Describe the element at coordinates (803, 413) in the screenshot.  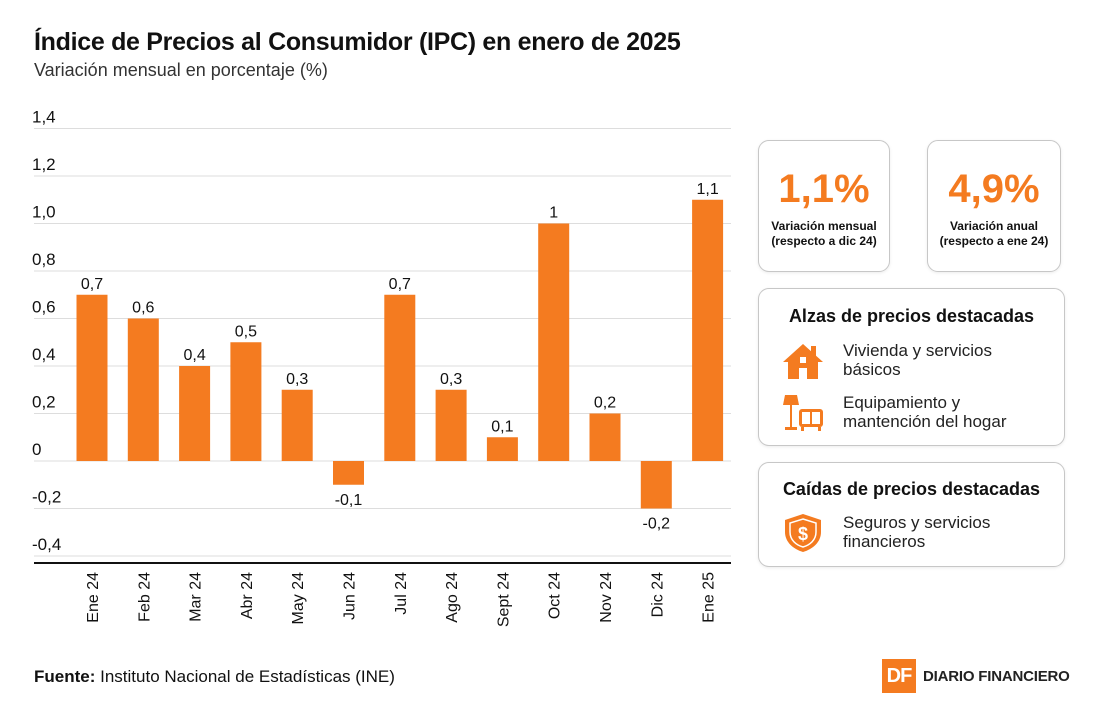
I see `furniture-icon` at that location.